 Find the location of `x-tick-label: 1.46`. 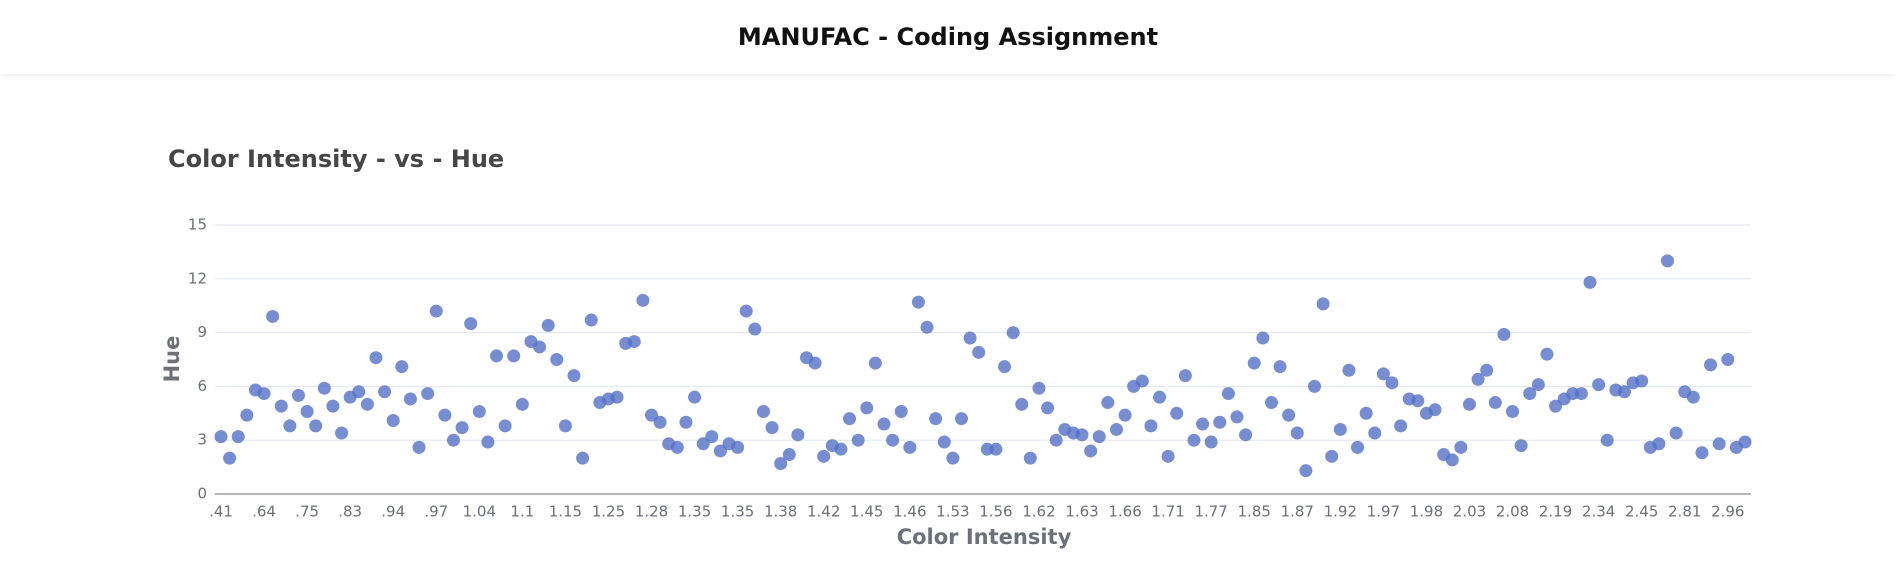

x-tick-label: 1.46 is located at coordinates (909, 512).